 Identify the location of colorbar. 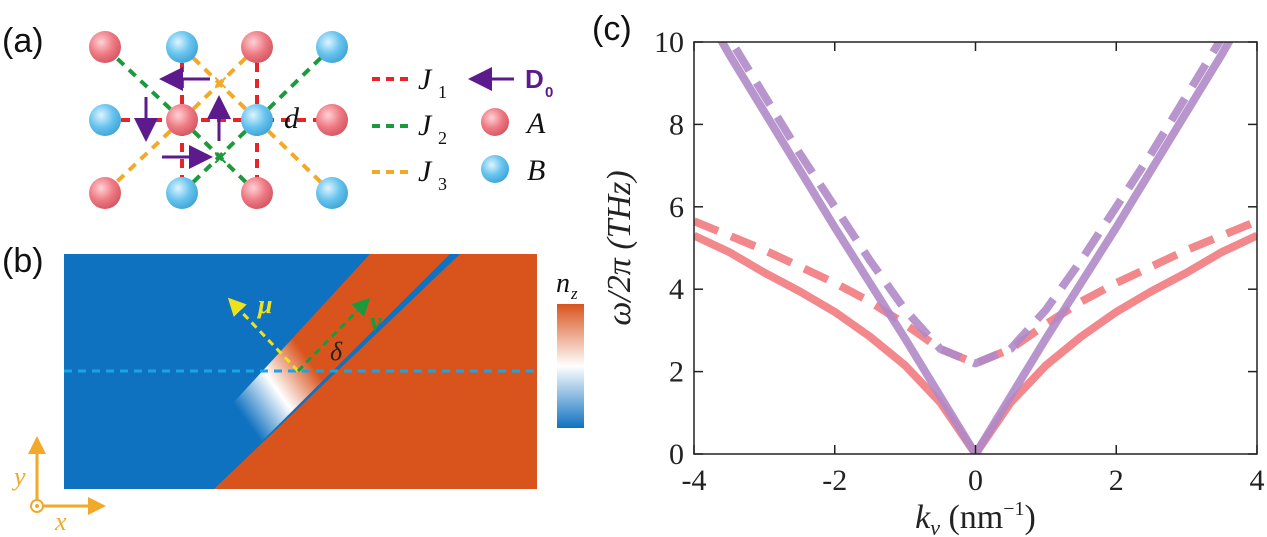
(570, 366).